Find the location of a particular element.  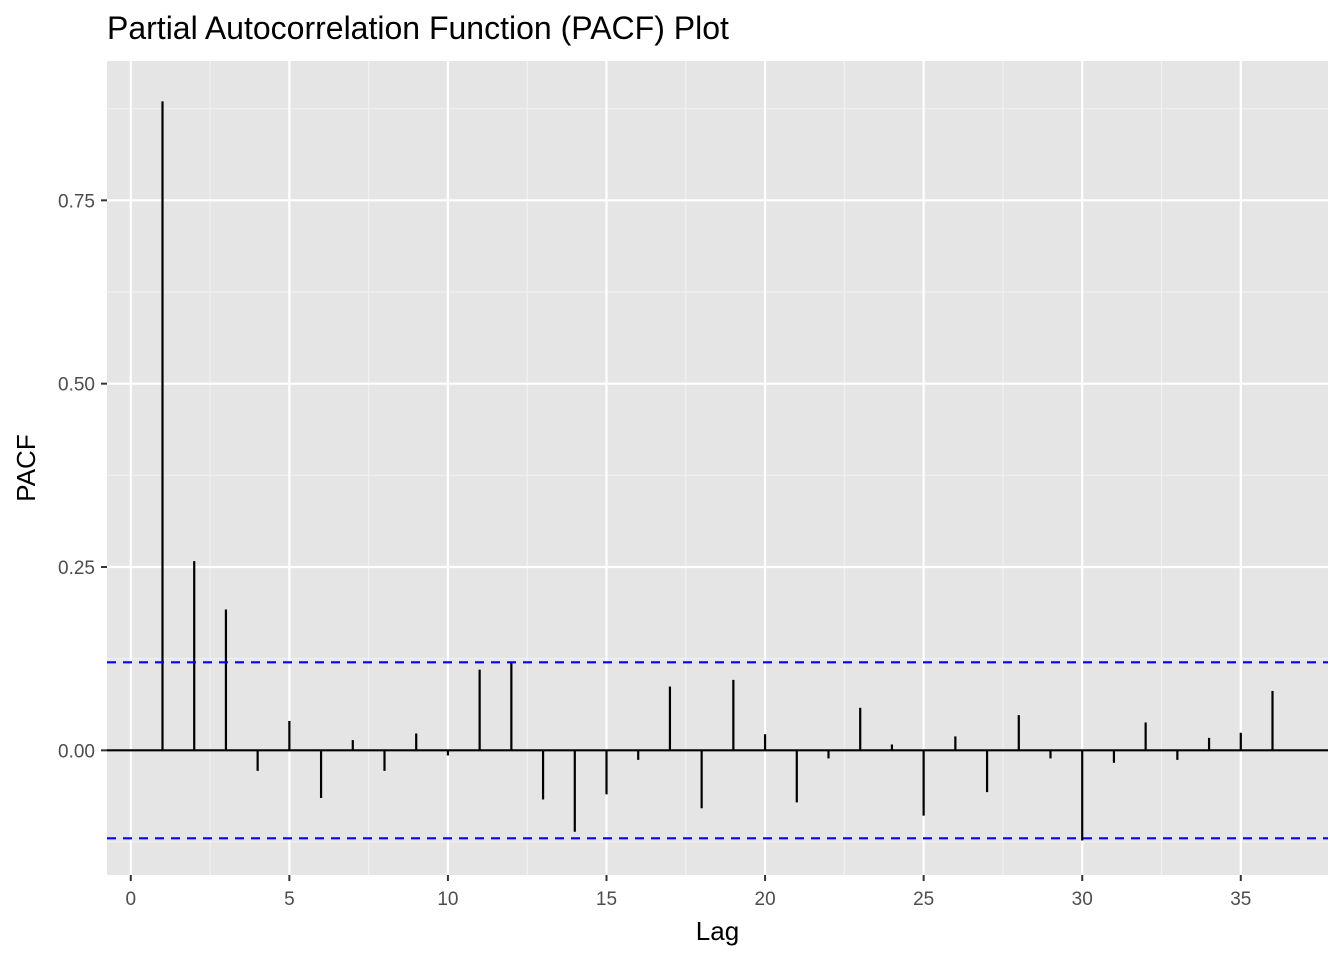

x-tick-label: 0 is located at coordinates (130, 899).